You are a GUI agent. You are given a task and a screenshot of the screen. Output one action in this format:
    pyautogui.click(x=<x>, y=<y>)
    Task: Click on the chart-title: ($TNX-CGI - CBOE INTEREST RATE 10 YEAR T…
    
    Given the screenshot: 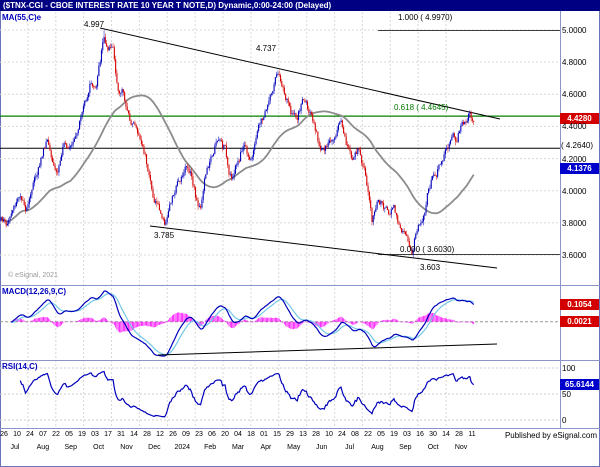 What is the action you would take?
    pyautogui.click(x=167, y=5)
    